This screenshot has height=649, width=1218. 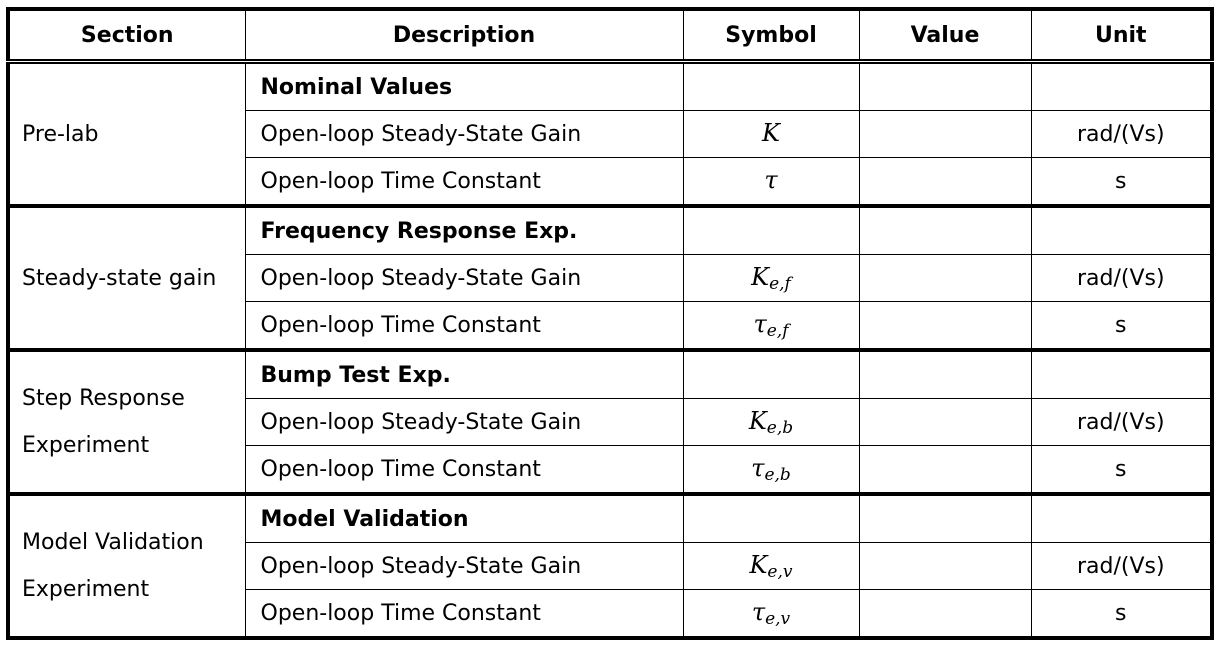 I want to click on header-row: Section Description Symbol Value Unit, so click(x=610, y=36).